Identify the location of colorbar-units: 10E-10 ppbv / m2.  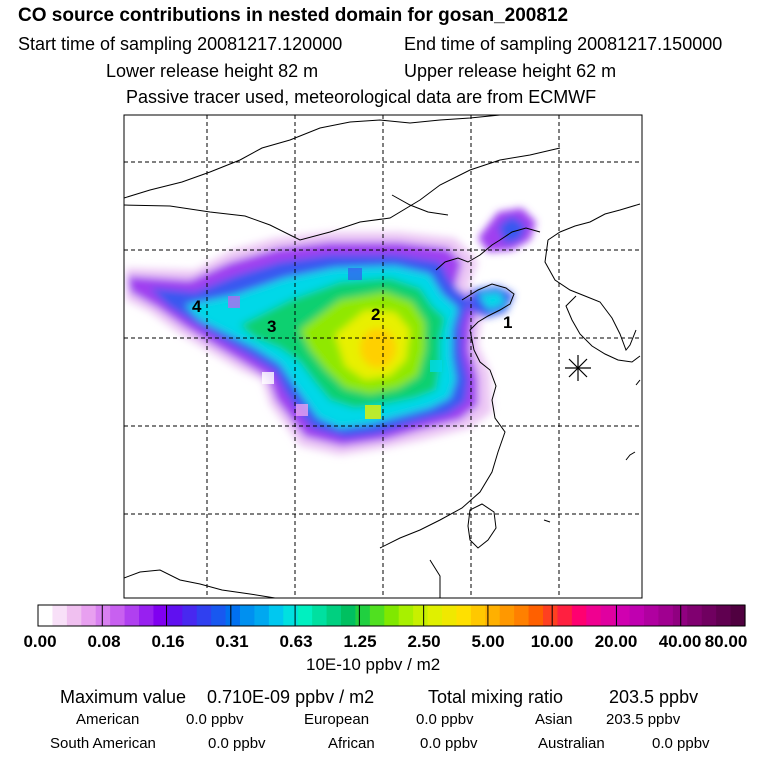
(373, 664).